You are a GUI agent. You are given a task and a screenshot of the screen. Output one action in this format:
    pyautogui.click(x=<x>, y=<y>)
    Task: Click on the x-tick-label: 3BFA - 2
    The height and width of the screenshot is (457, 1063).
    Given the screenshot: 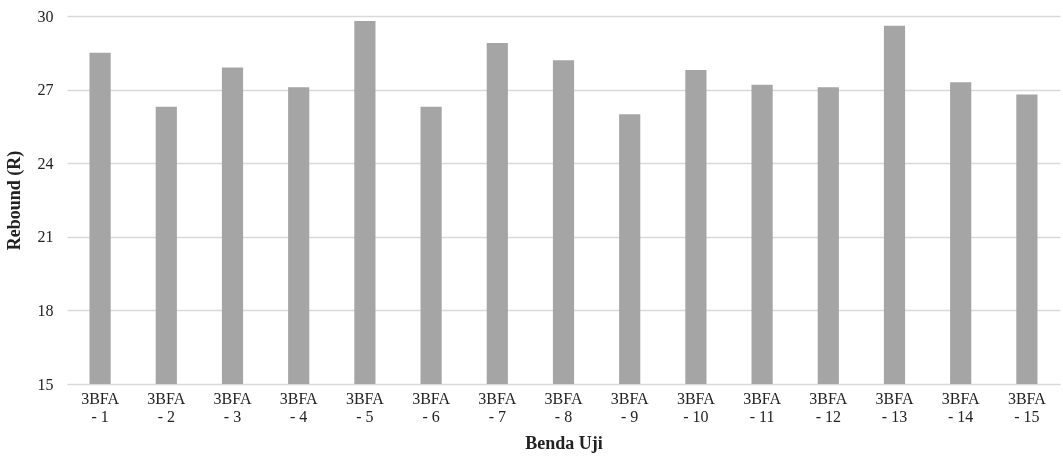 What is the action you would take?
    pyautogui.click(x=166, y=407)
    